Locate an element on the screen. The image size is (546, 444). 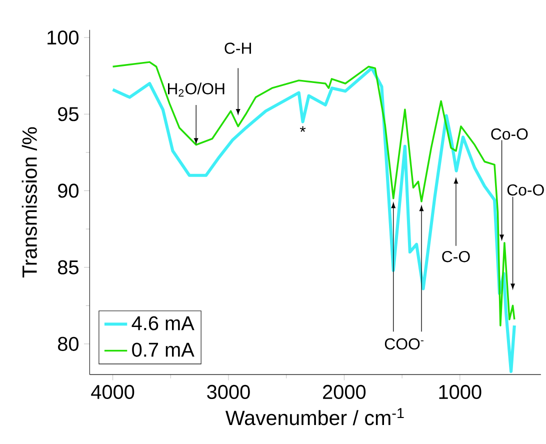
x-tick-label: 2000 is located at coordinates (344, 391).